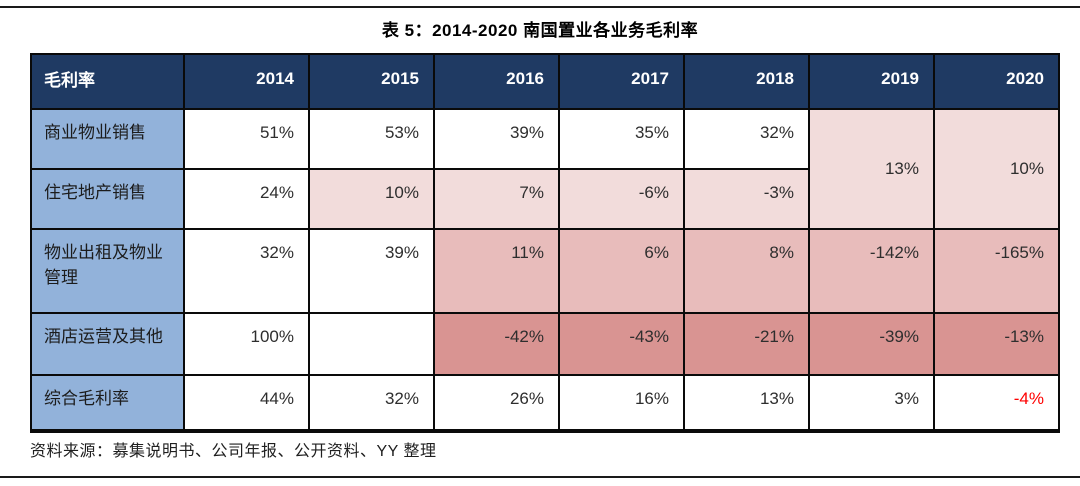 The height and width of the screenshot is (486, 1080). I want to click on header-row: 毛利率 2014 2015 2016 2017 2018 2019 2020, so click(545, 81).